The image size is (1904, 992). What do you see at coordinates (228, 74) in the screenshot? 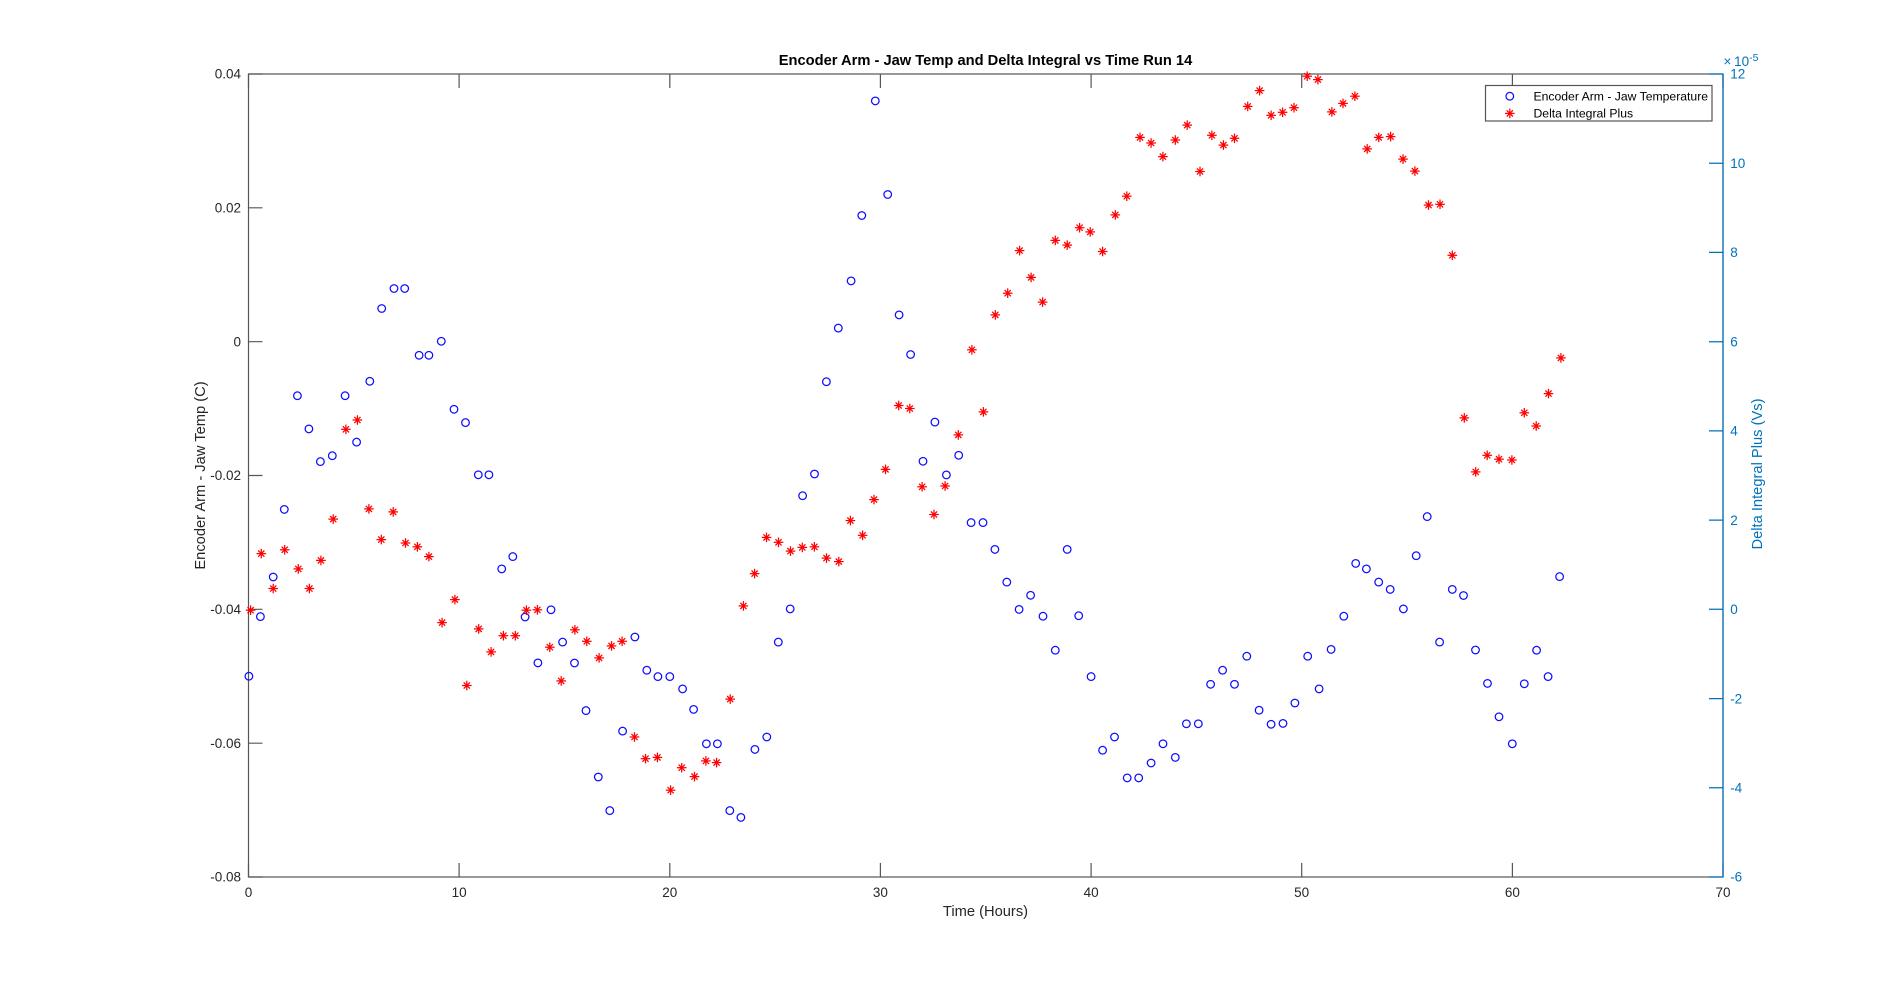
I see `svg-text: 0.04` at bounding box center [228, 74].